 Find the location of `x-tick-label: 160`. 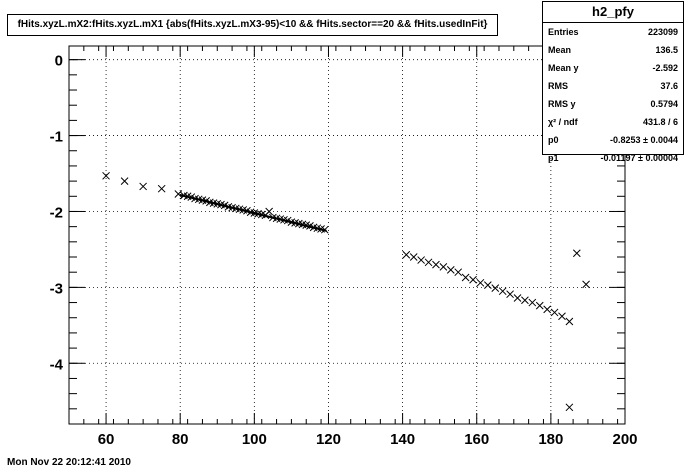

x-tick-label: 160 is located at coordinates (476, 439).